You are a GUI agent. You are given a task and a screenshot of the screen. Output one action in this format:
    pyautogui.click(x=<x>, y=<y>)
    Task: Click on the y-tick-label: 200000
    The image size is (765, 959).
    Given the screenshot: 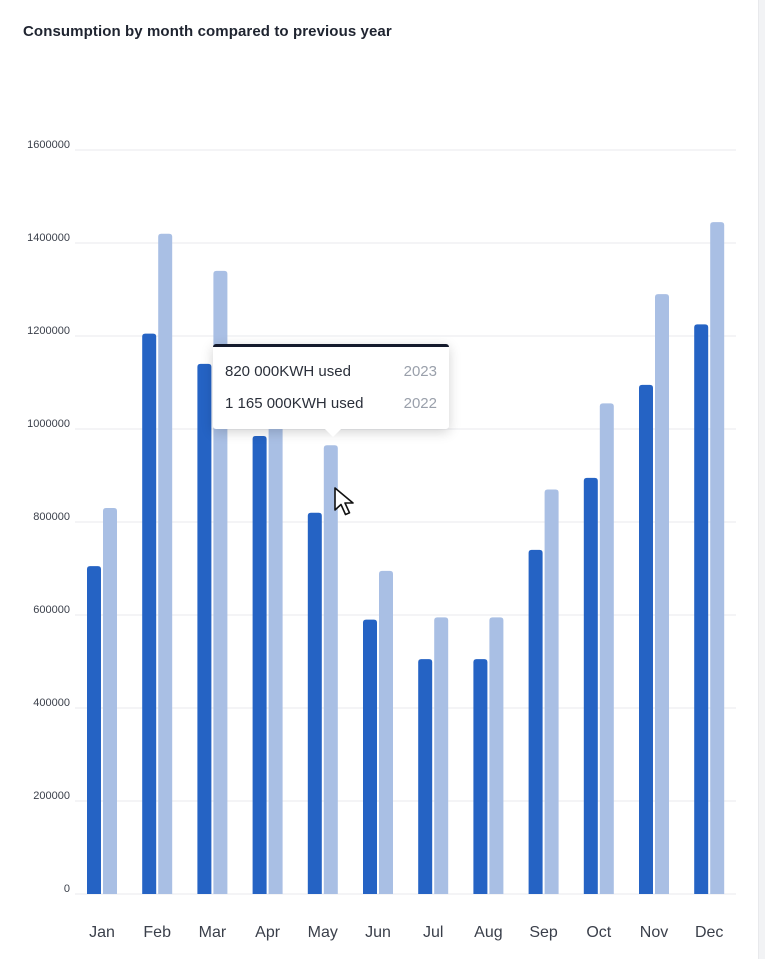 What is the action you would take?
    pyautogui.click(x=51, y=796)
    